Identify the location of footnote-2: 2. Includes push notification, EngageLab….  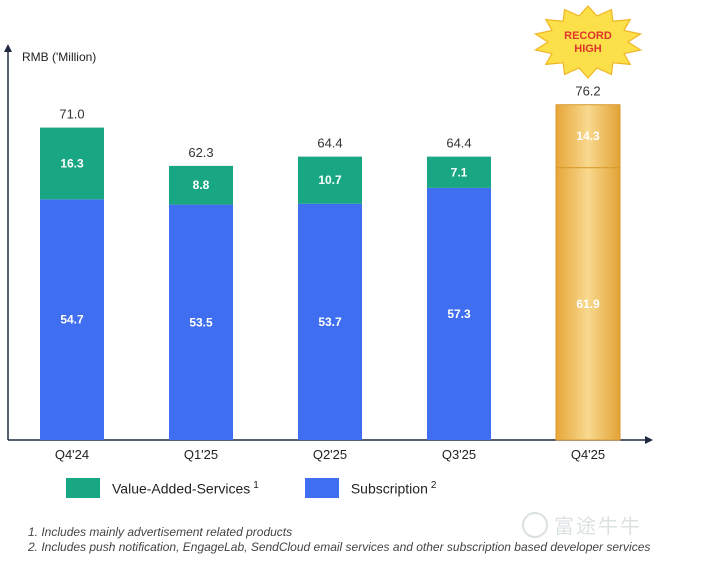
(339, 547).